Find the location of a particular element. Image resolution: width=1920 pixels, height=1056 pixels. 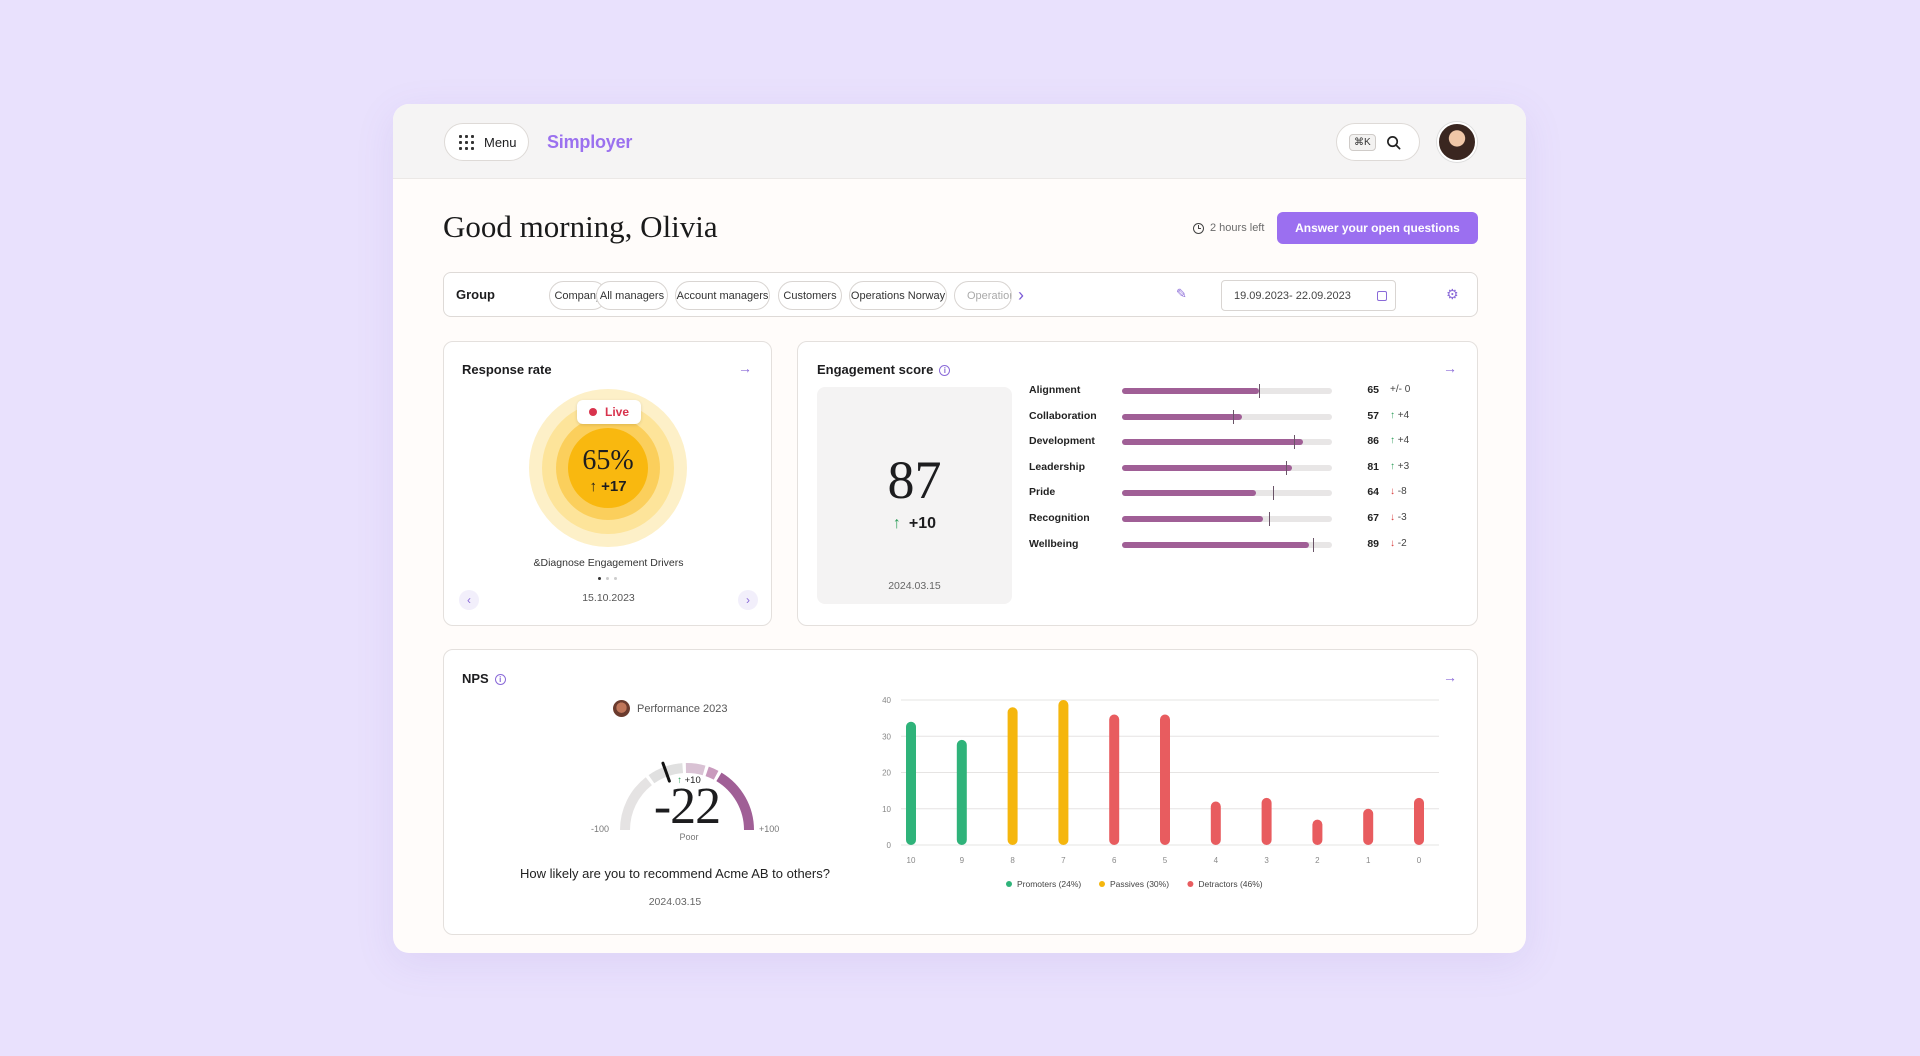

pagination-dots is located at coordinates (607, 578).